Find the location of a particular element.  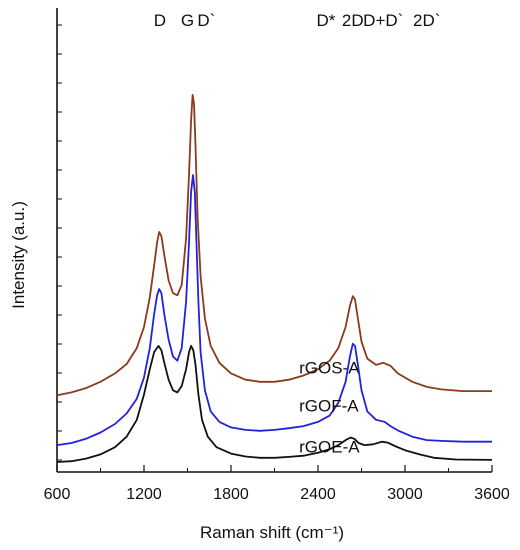

peak-label: G is located at coordinates (187, 20).